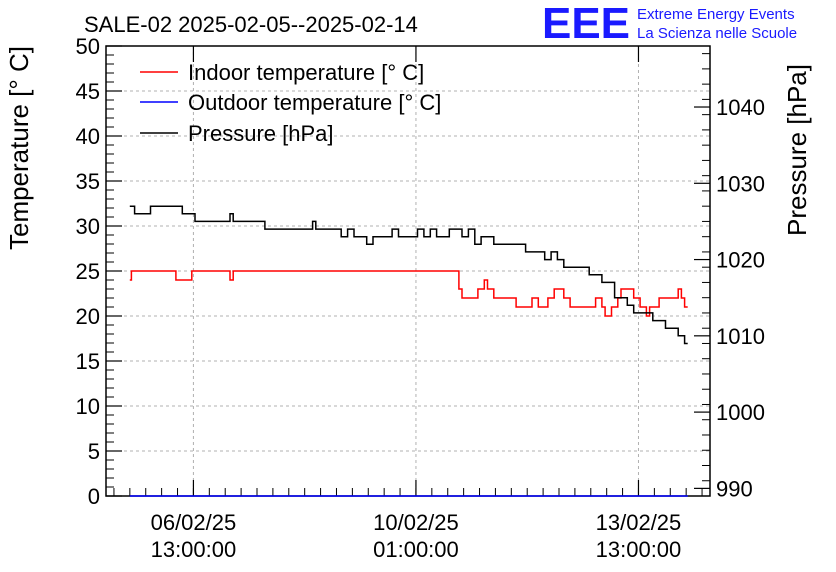 This screenshot has width=836, height=572. I want to click on y-tick-label: 50, so click(88, 46).